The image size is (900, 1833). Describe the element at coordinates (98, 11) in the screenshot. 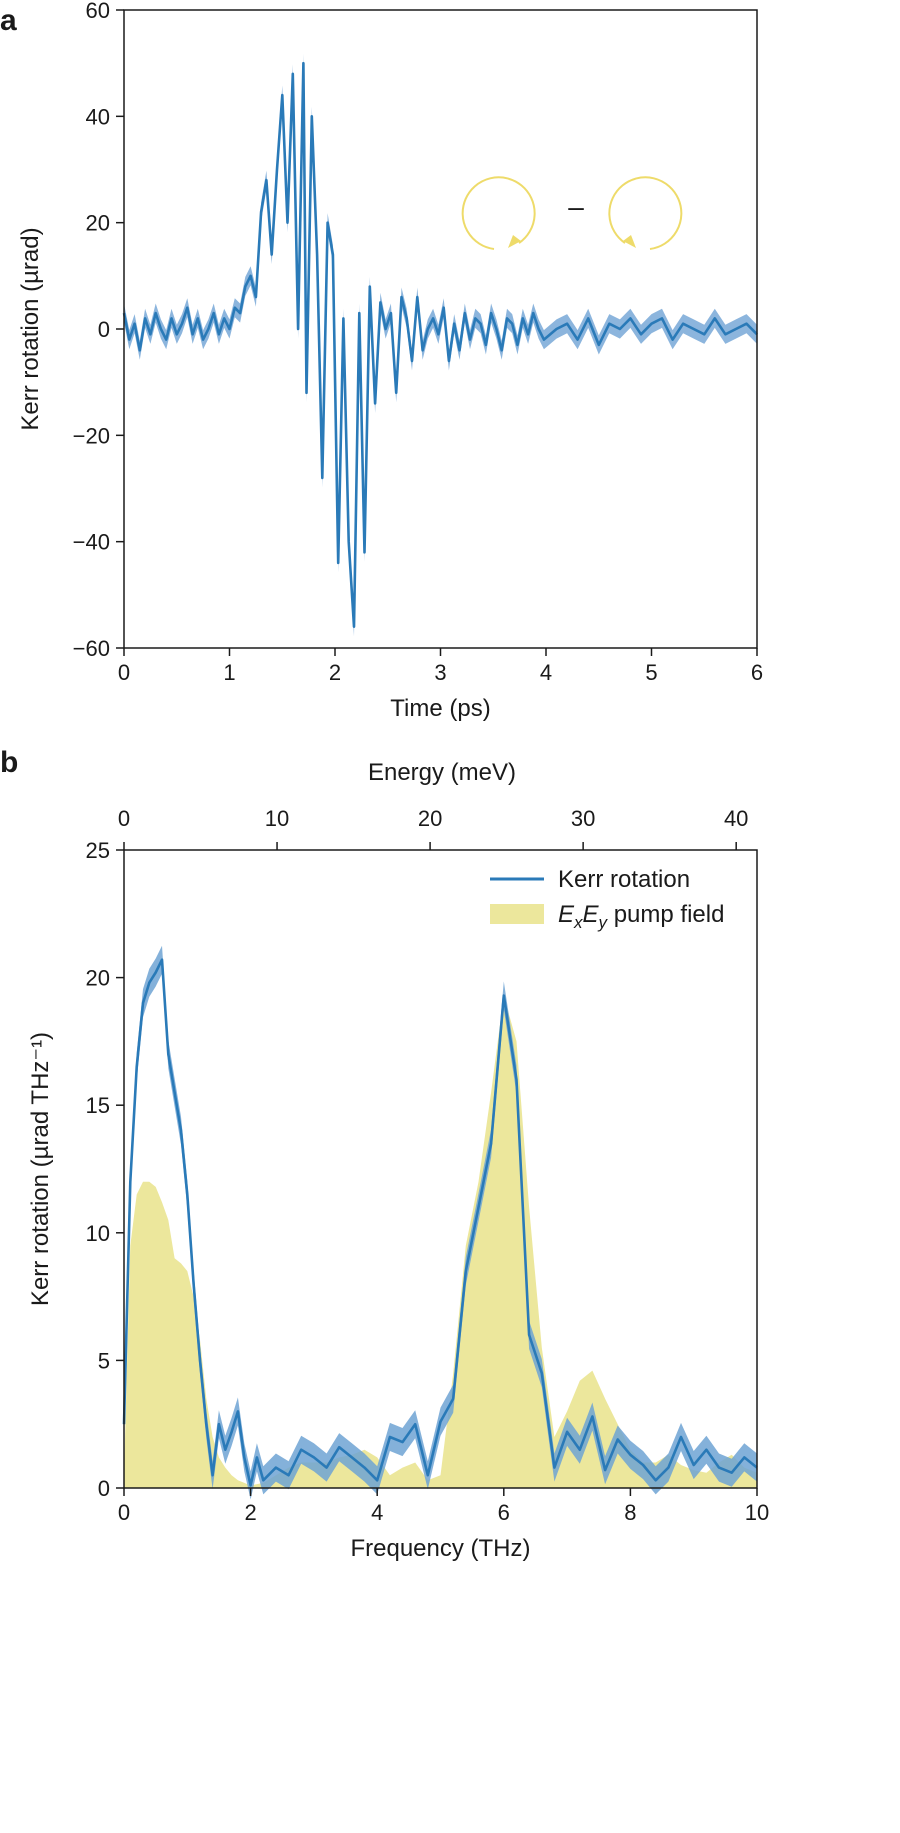

I see `y-tick-label: 60` at that location.